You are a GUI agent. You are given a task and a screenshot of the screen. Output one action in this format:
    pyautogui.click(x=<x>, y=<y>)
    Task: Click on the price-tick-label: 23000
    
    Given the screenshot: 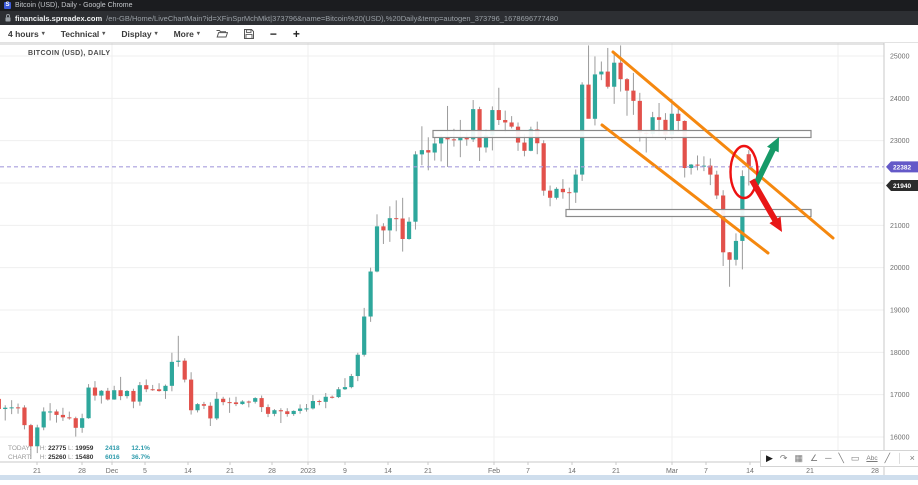 What is the action you would take?
    pyautogui.click(x=900, y=141)
    